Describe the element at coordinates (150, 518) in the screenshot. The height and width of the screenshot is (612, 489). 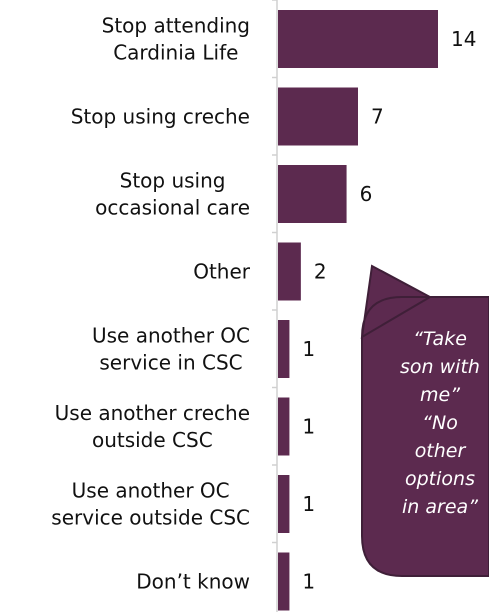
I see `category-label: service outside CSC` at that location.